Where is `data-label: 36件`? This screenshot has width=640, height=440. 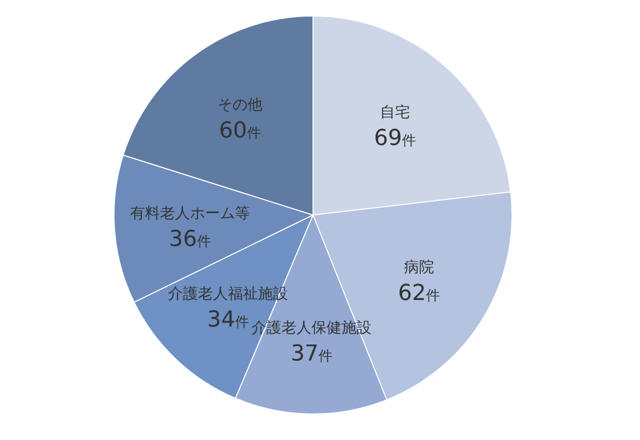
data-label: 36件 is located at coordinates (189, 239).